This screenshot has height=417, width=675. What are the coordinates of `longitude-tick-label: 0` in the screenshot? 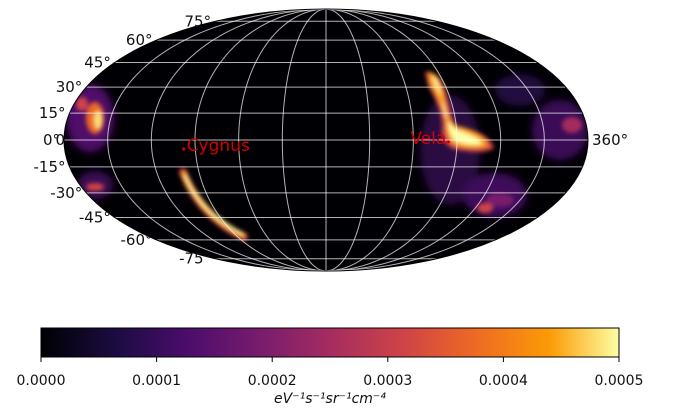 It's located at (60, 140).